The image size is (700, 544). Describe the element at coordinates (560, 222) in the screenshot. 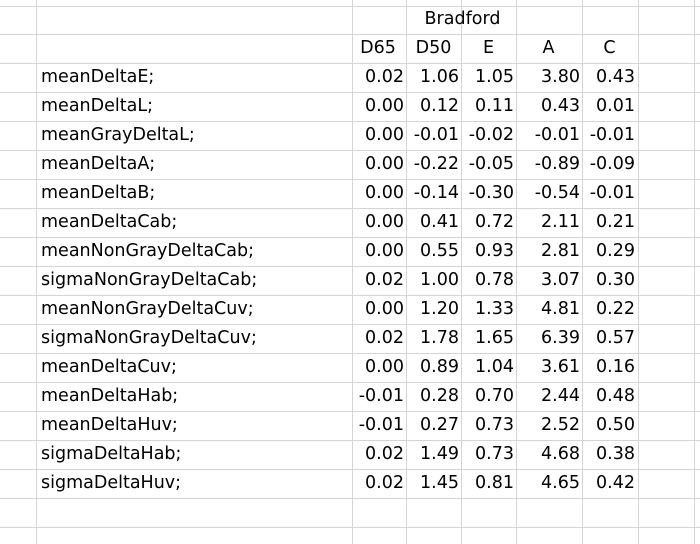

I see `cell-a: 2.11` at that location.